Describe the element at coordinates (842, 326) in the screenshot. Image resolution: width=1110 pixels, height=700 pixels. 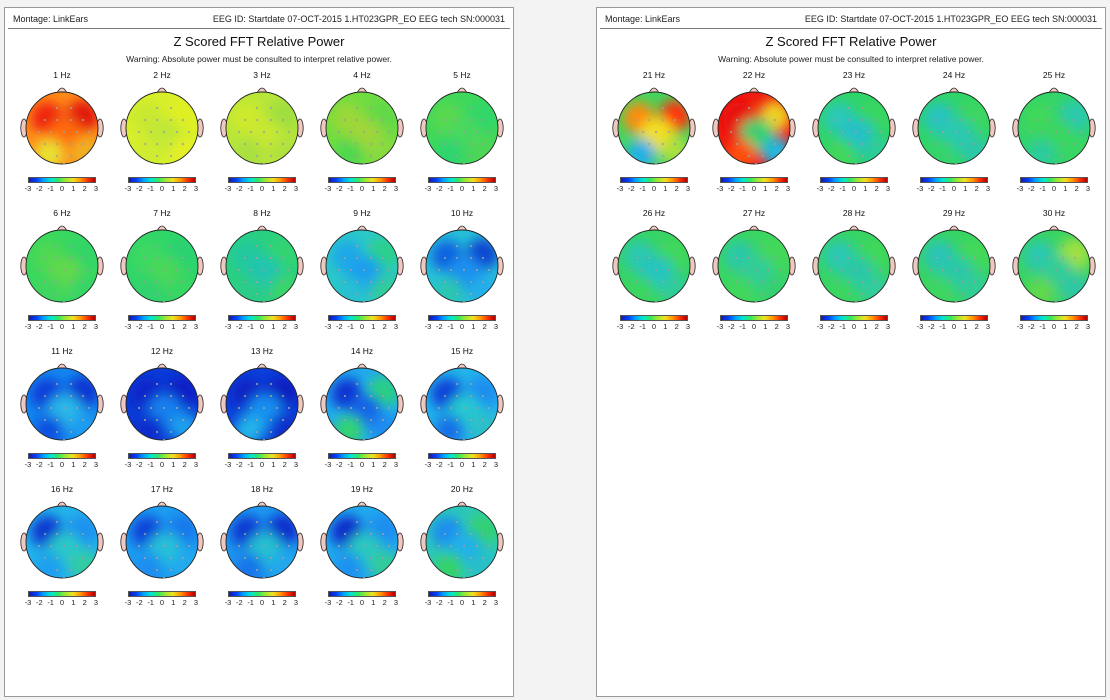
I see `colorbar-tick-label: -1` at that location.